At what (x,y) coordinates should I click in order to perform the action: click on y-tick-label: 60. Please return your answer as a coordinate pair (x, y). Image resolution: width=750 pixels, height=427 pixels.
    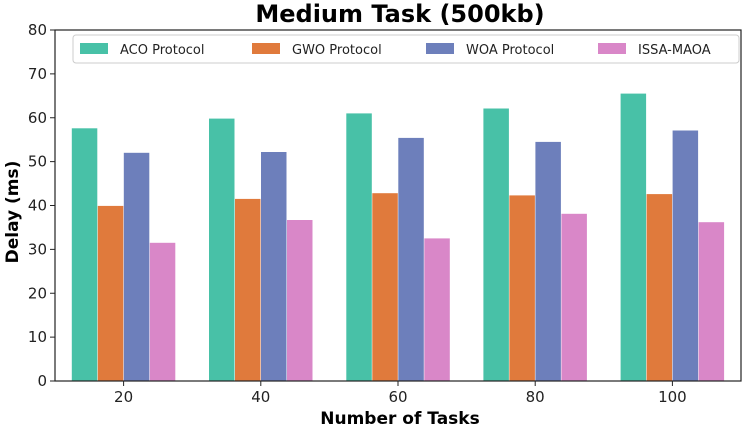
    Looking at the image, I should click on (37, 118).